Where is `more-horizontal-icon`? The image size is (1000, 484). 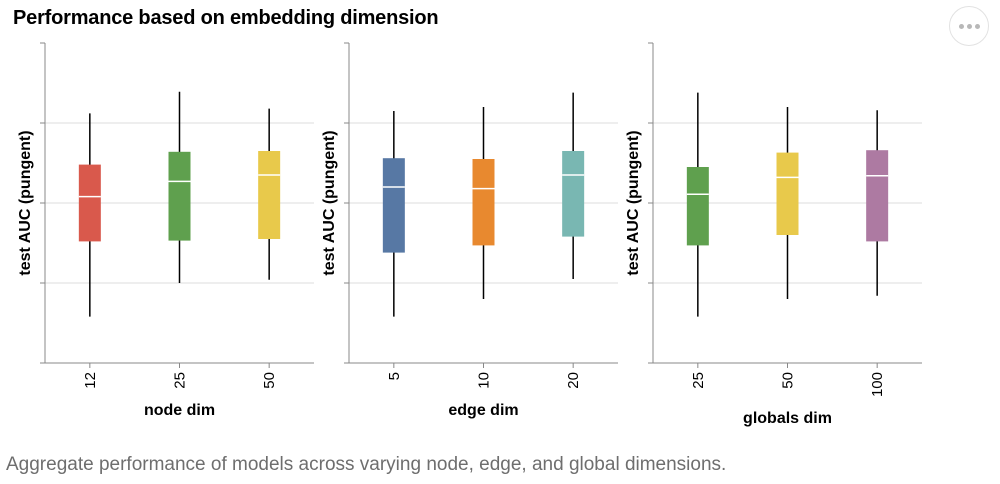
more-horizontal-icon is located at coordinates (969, 26).